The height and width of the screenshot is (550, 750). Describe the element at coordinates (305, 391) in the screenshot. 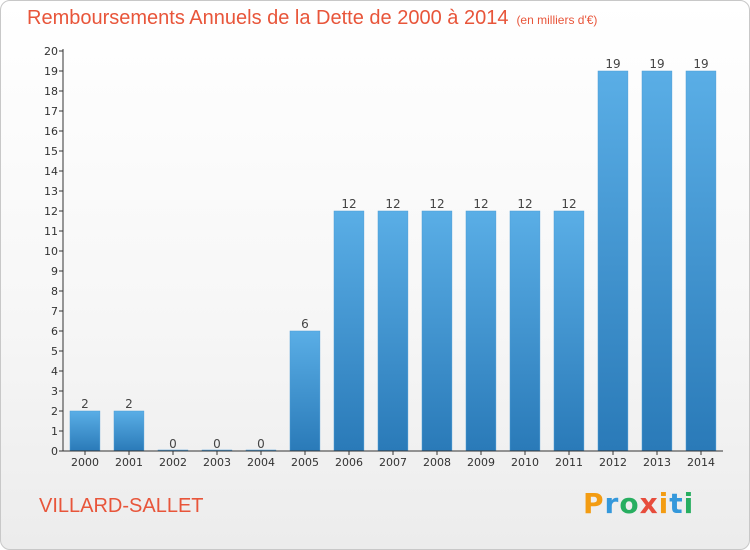

I see `bar-2005` at that location.